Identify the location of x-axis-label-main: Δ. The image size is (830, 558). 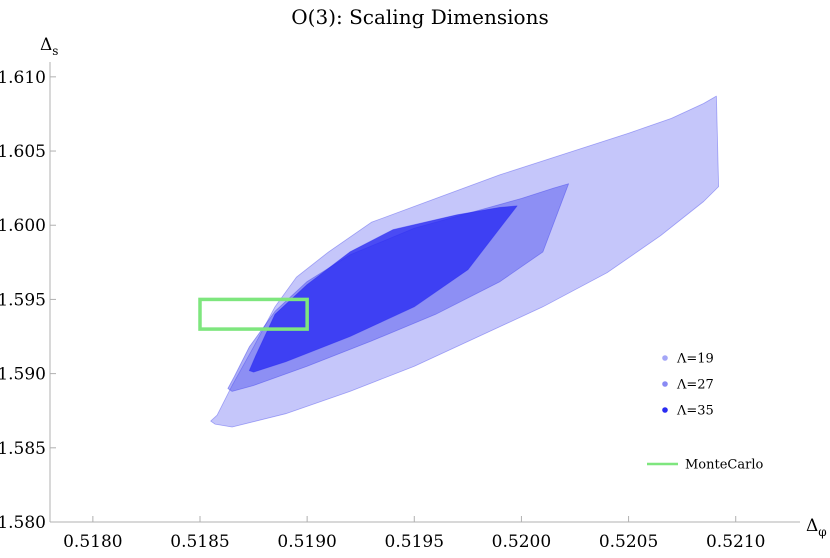
(812, 526).